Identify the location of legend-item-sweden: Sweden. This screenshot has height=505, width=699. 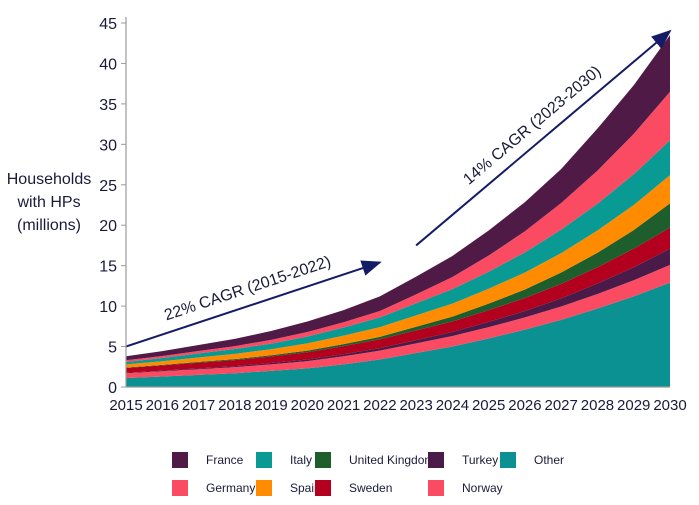
(353, 488).